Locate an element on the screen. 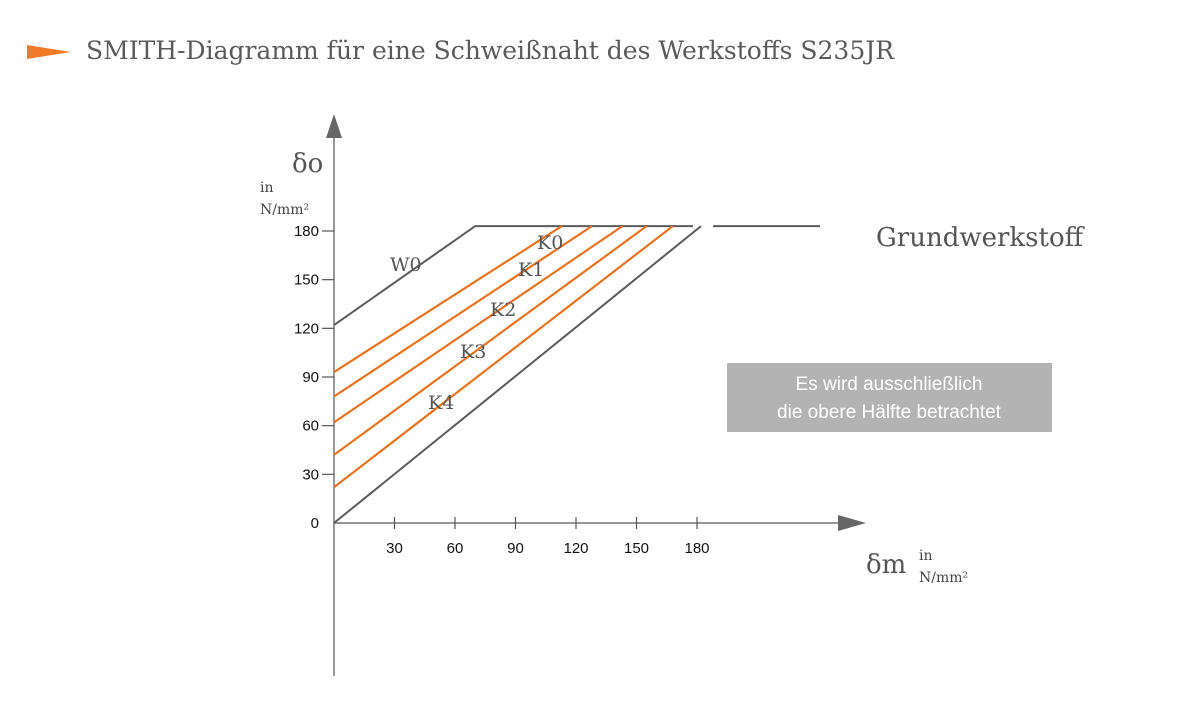 This screenshot has width=1178, height=716. series-label-k0: K0 is located at coordinates (550, 243).